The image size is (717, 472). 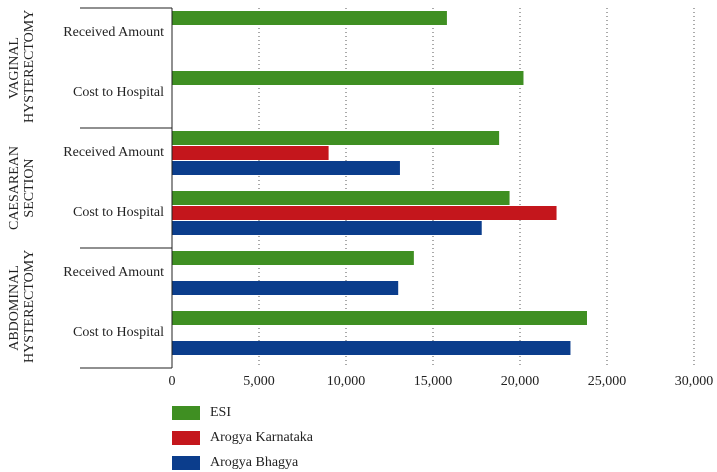 What do you see at coordinates (172, 381) in the screenshot?
I see `x-tick-label: 0` at bounding box center [172, 381].